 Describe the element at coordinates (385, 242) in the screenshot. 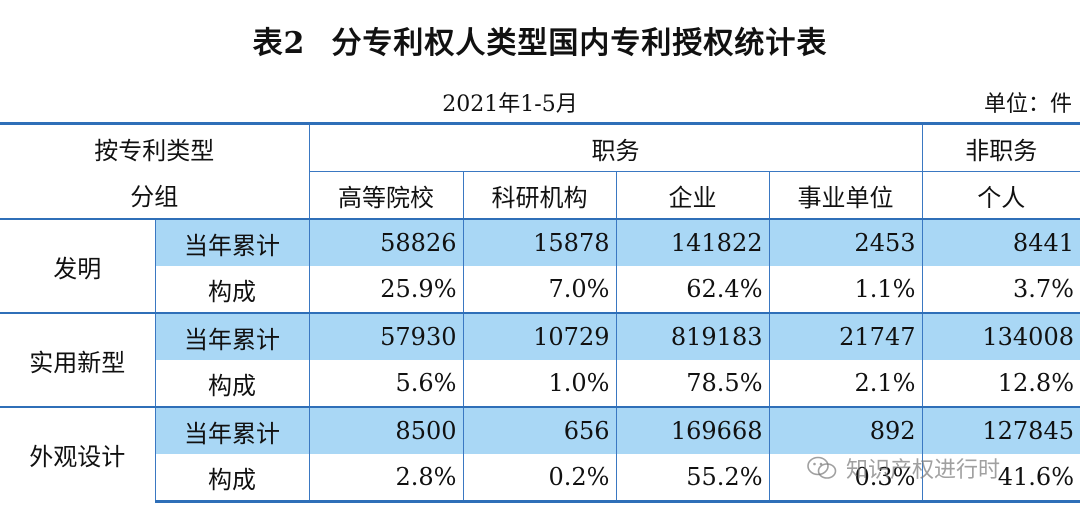

I see `table-cell: 58826` at that location.